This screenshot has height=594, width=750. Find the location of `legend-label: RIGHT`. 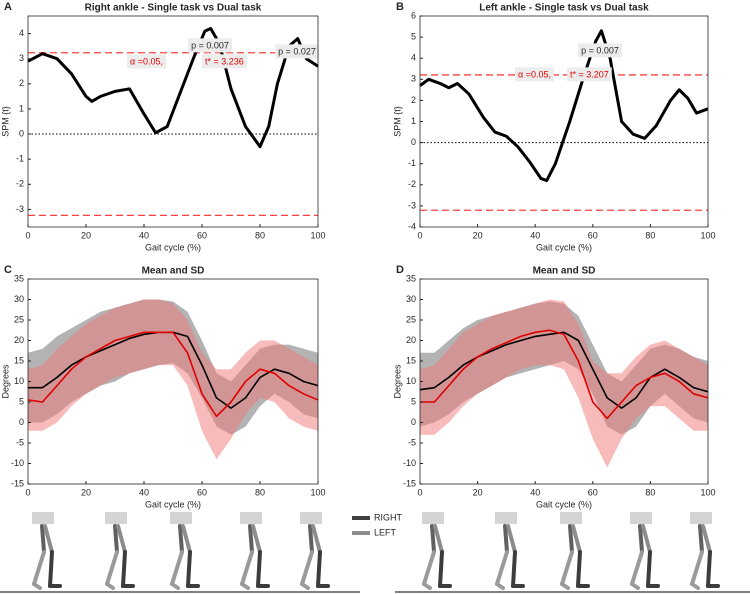

legend-label: RIGHT is located at coordinates (388, 517).